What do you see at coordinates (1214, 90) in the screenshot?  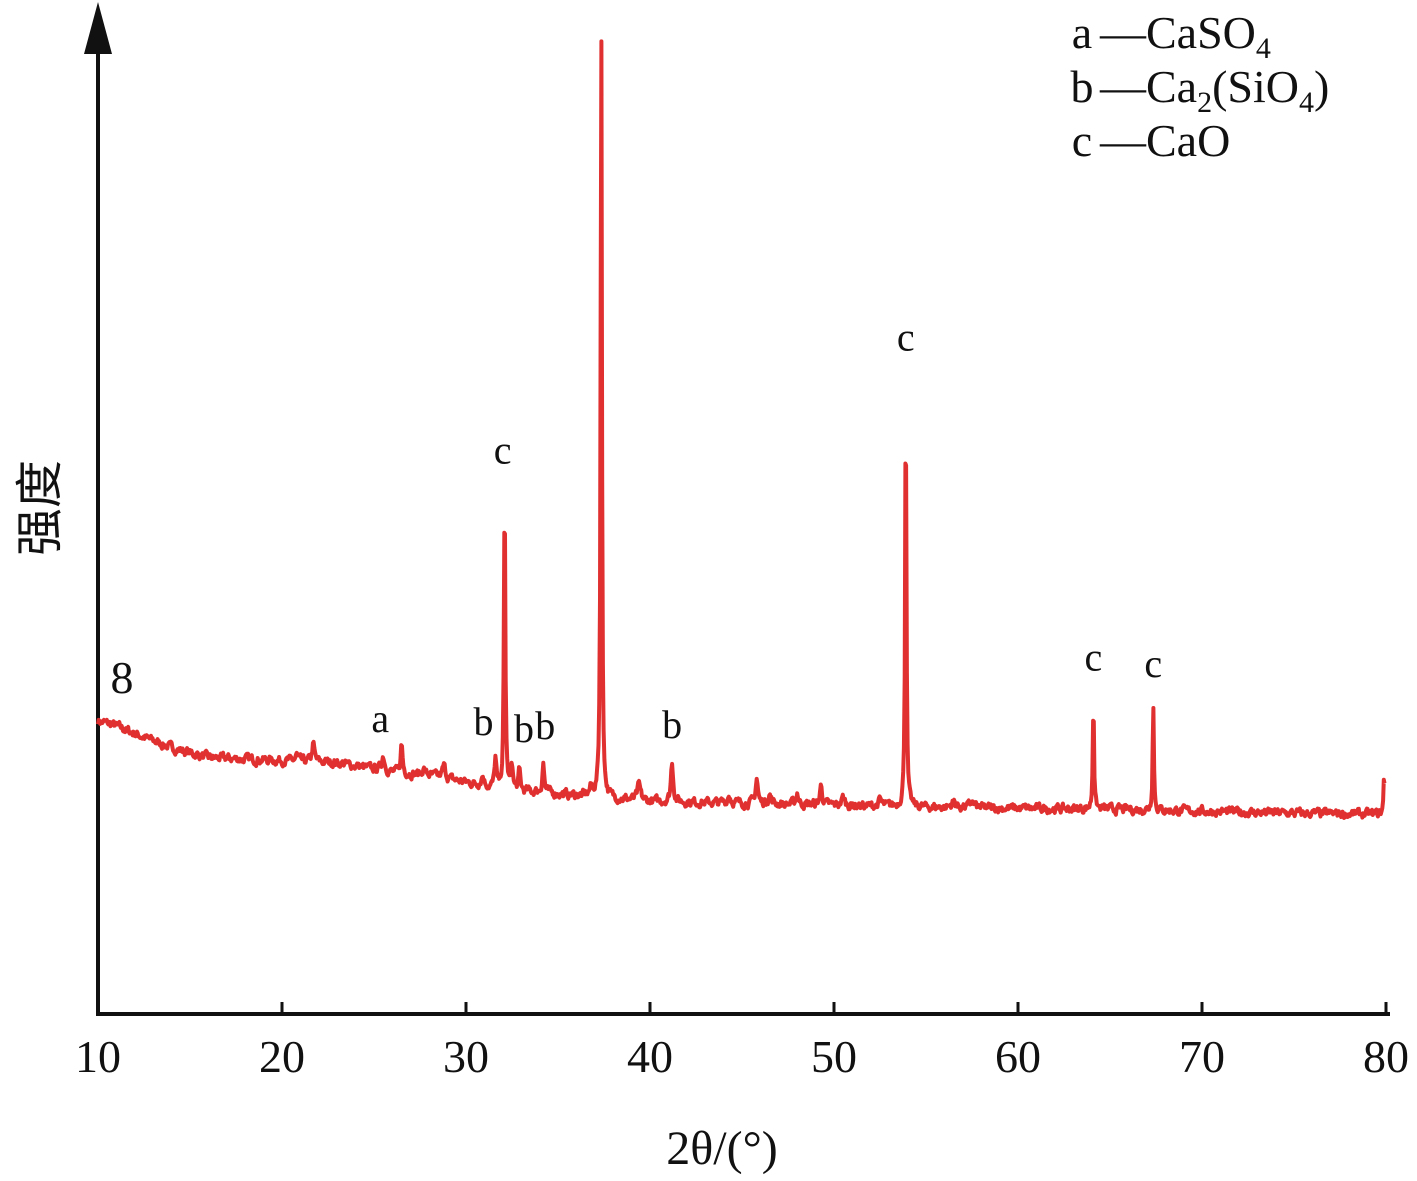 I see `legend-entry: —Ca2(SiO4)` at bounding box center [1214, 90].